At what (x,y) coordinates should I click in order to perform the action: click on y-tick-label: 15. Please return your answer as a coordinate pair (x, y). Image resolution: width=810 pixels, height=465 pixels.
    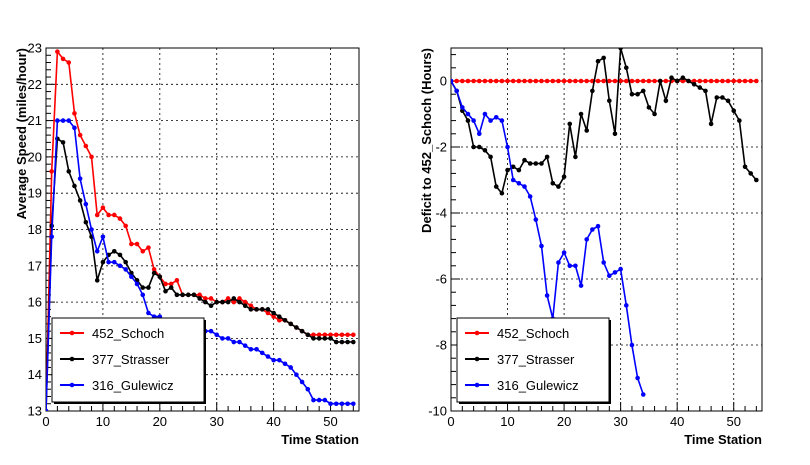
    Looking at the image, I should click on (35, 338).